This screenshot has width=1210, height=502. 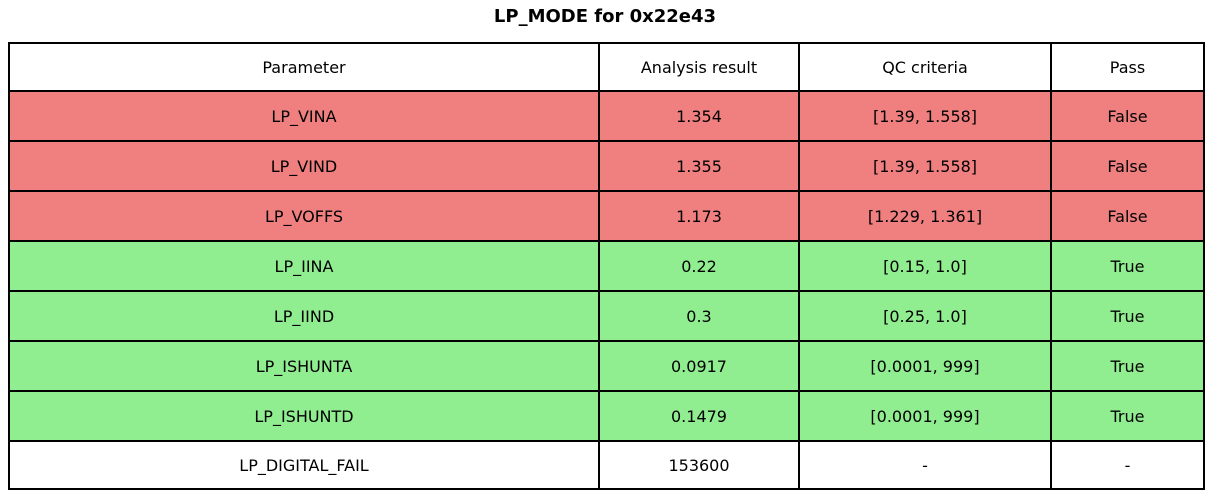 I want to click on table-row: LP_DIGITAL_FAIL 153600 - -, so click(x=606, y=465).